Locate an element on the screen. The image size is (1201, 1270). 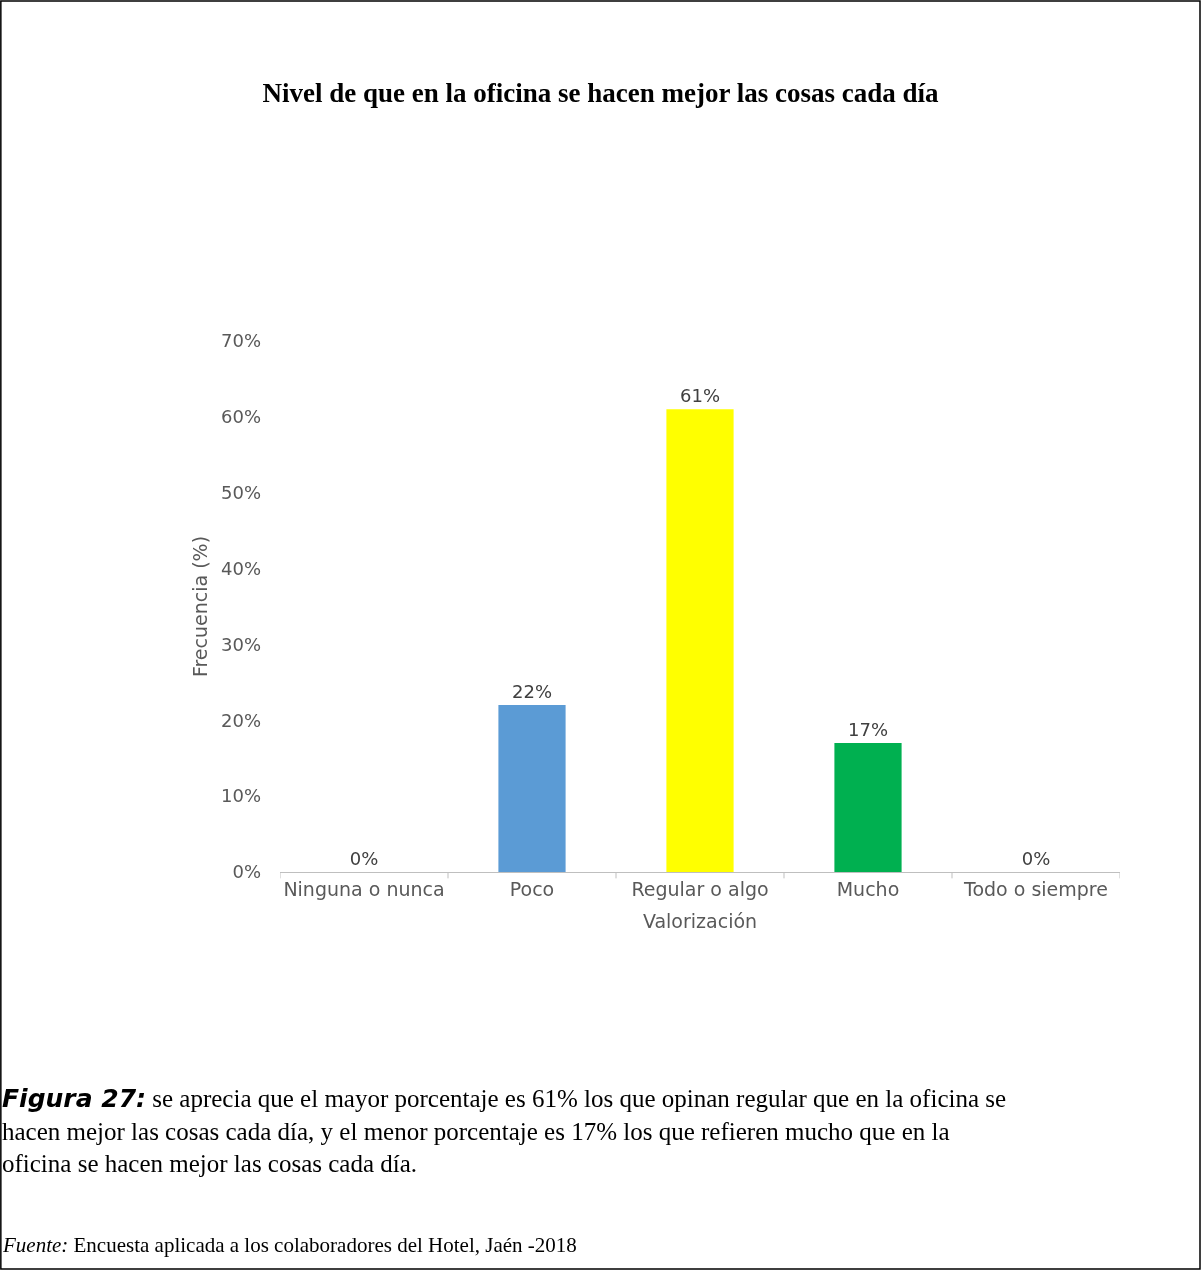
y-tick-label: 0% is located at coordinates (246, 872).